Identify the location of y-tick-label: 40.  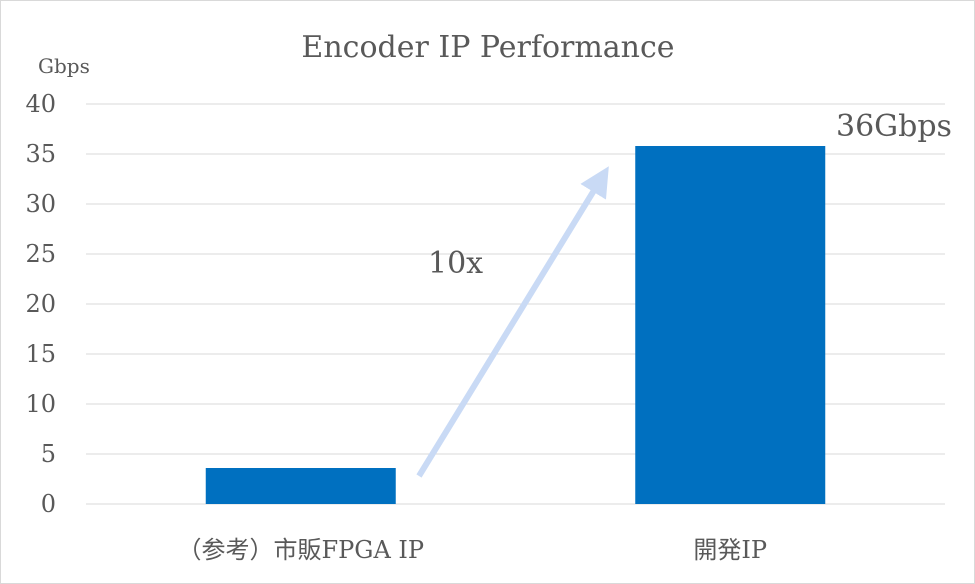
(40, 104).